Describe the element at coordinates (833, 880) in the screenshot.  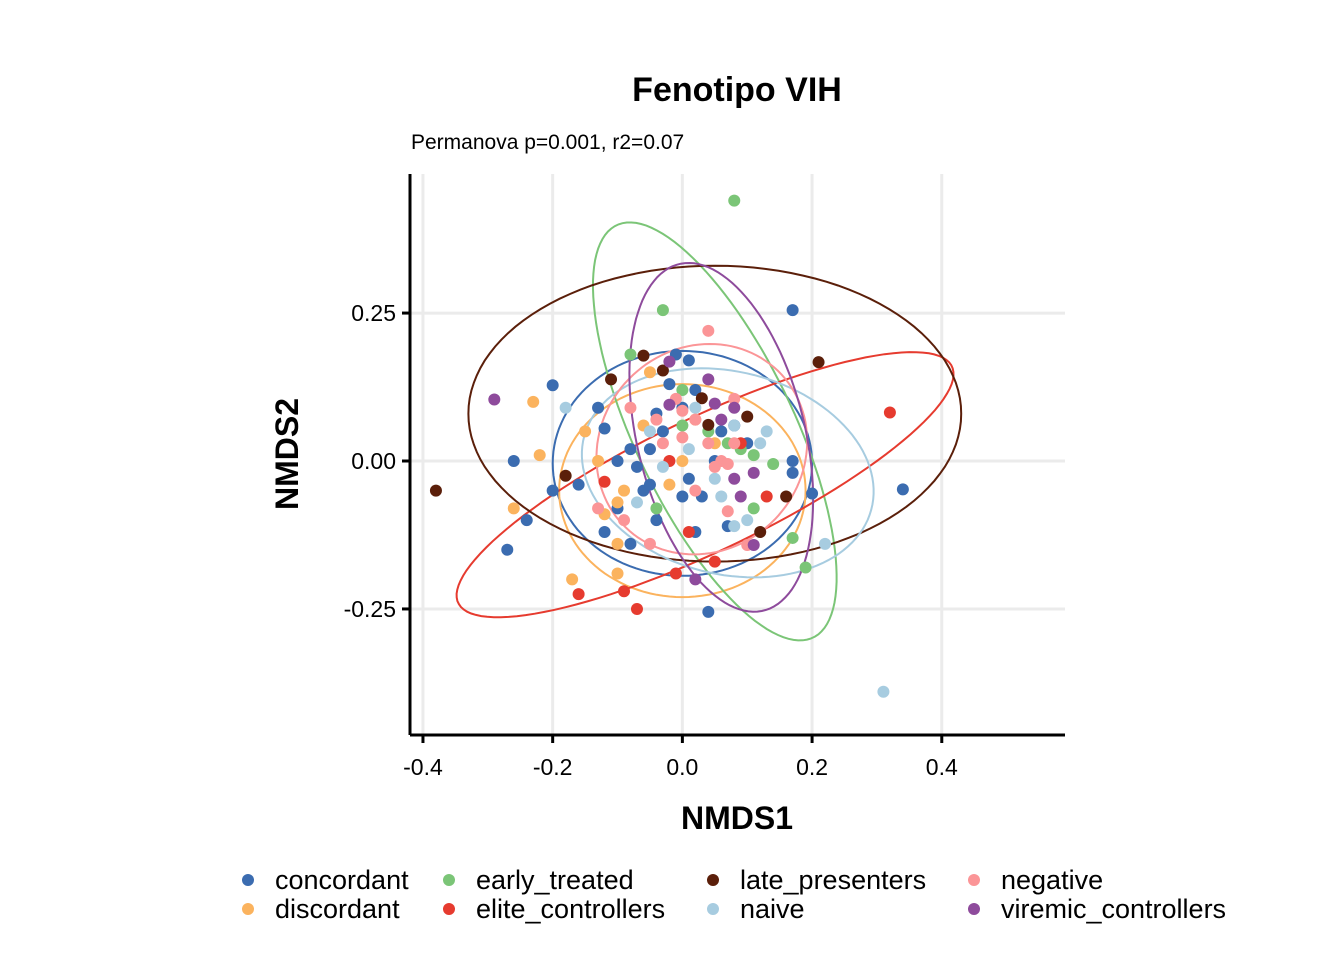
I see `legend-label: late_presenters` at that location.